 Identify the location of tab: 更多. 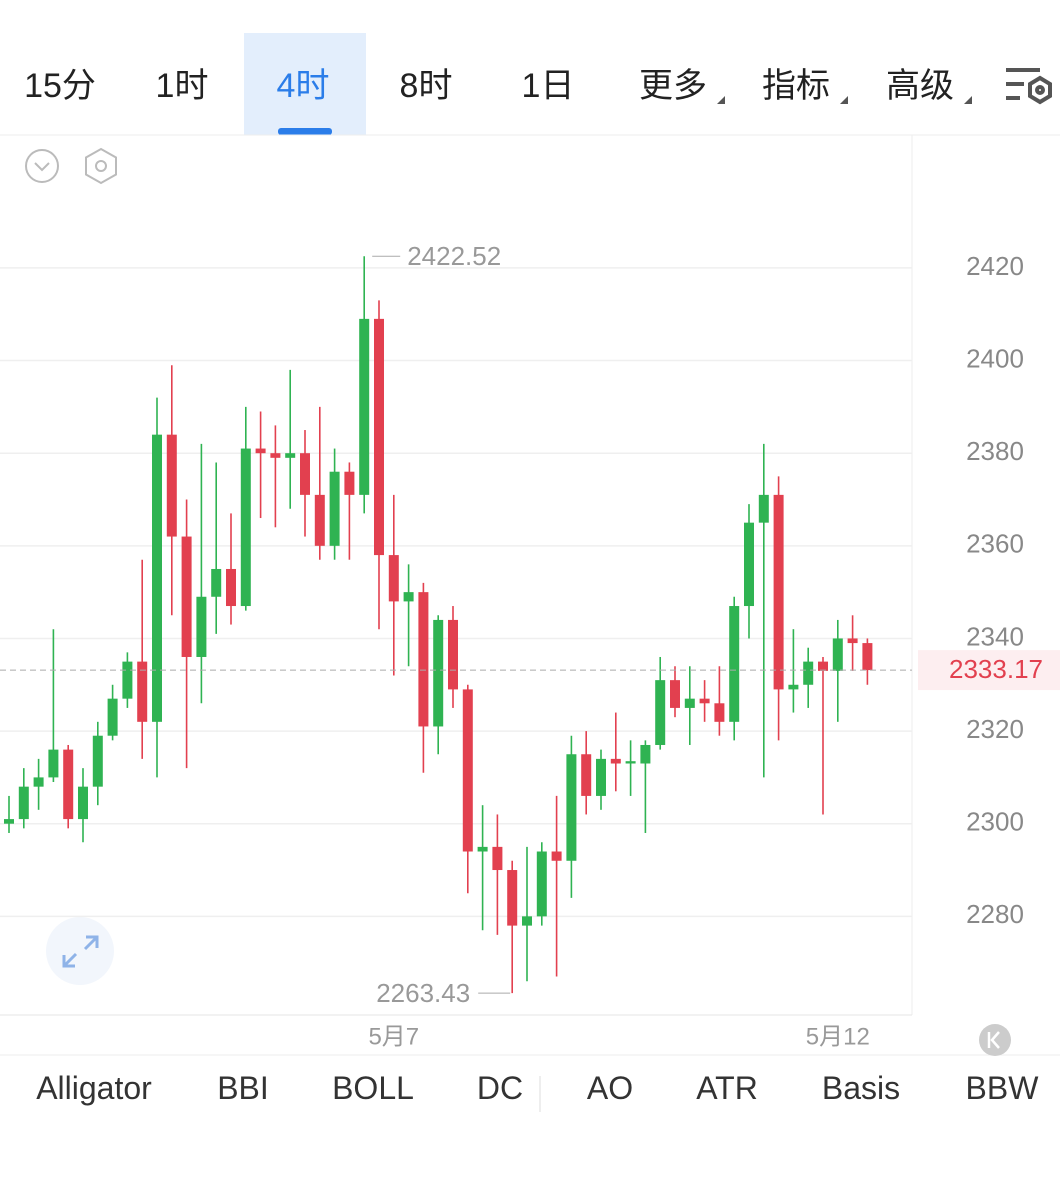
(673, 86).